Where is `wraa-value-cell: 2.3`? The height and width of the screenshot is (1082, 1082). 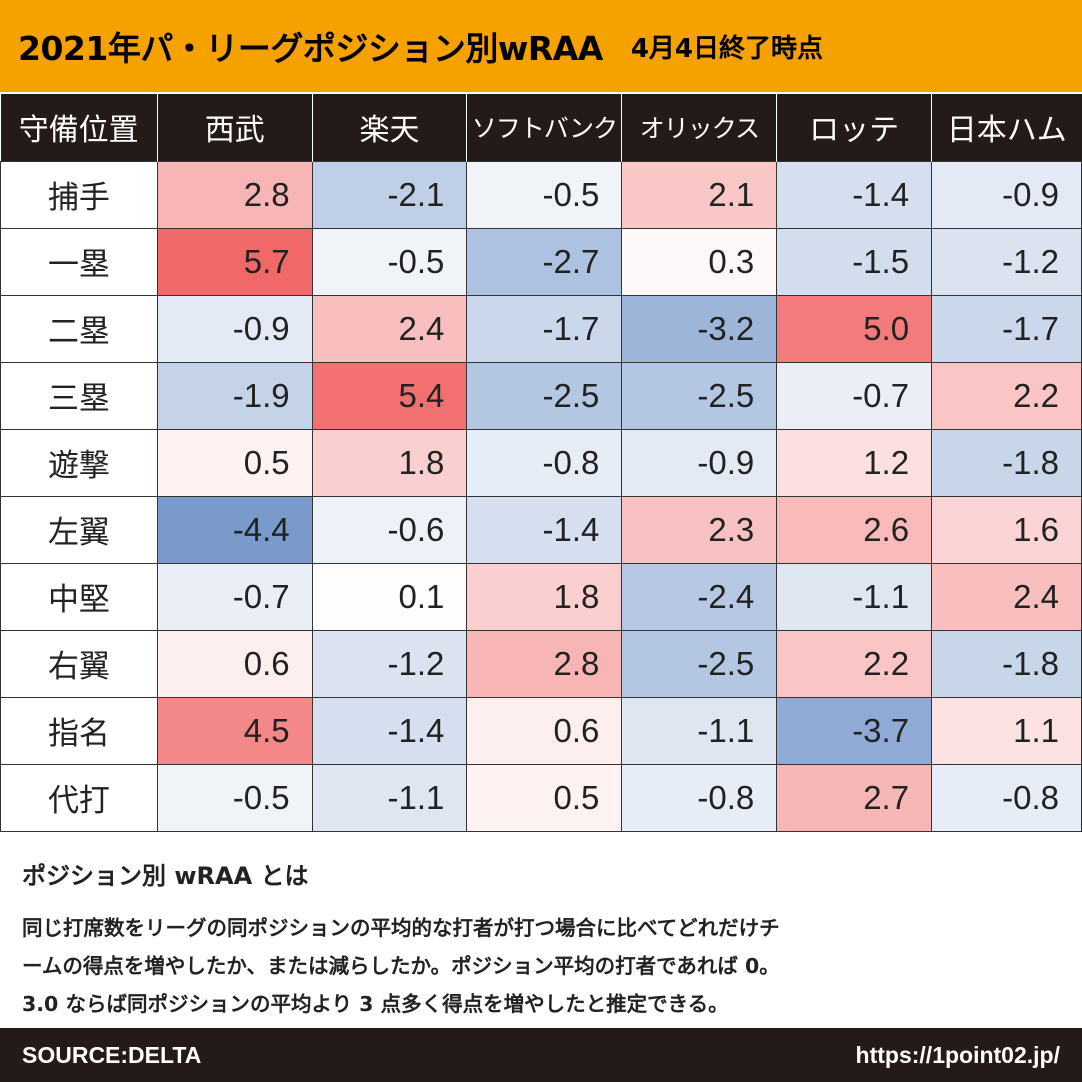 wraa-value-cell: 2.3 is located at coordinates (699, 529).